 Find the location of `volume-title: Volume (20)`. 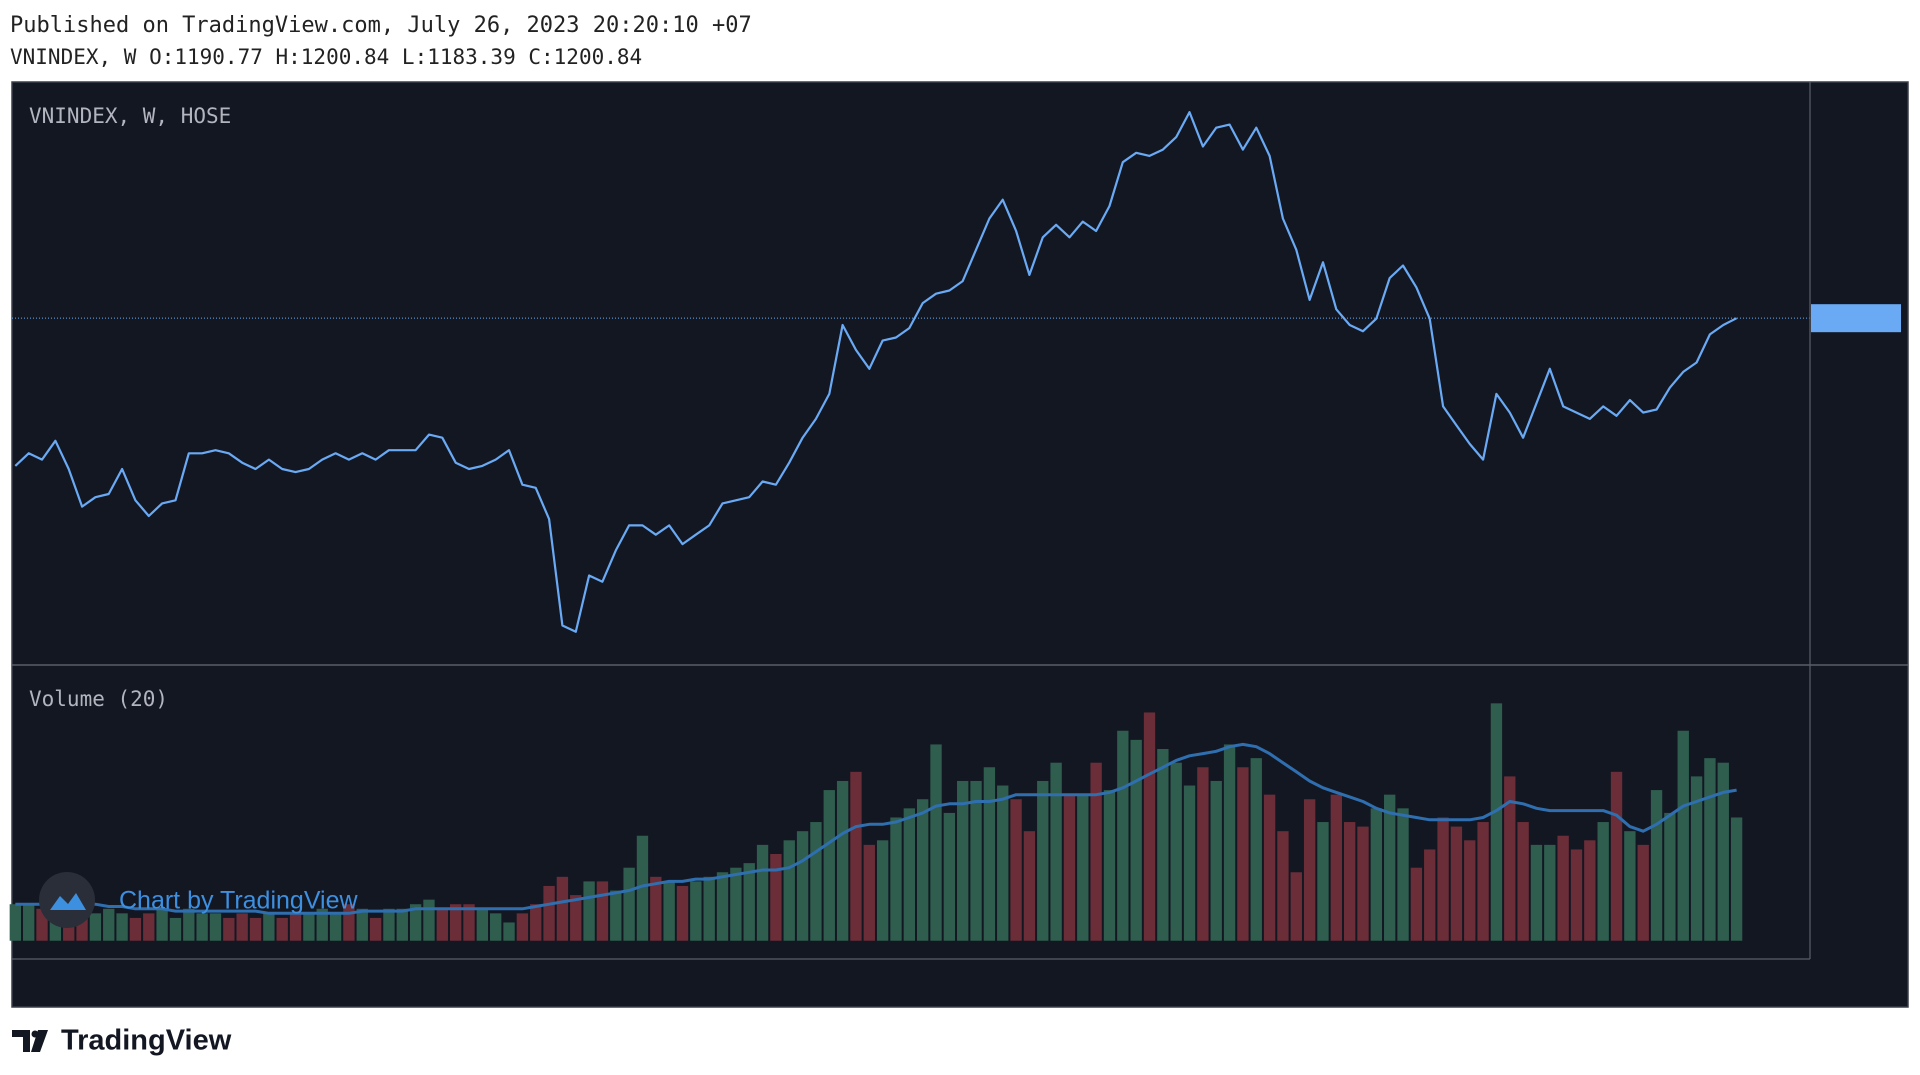

volume-title: Volume (20) is located at coordinates (98, 699).